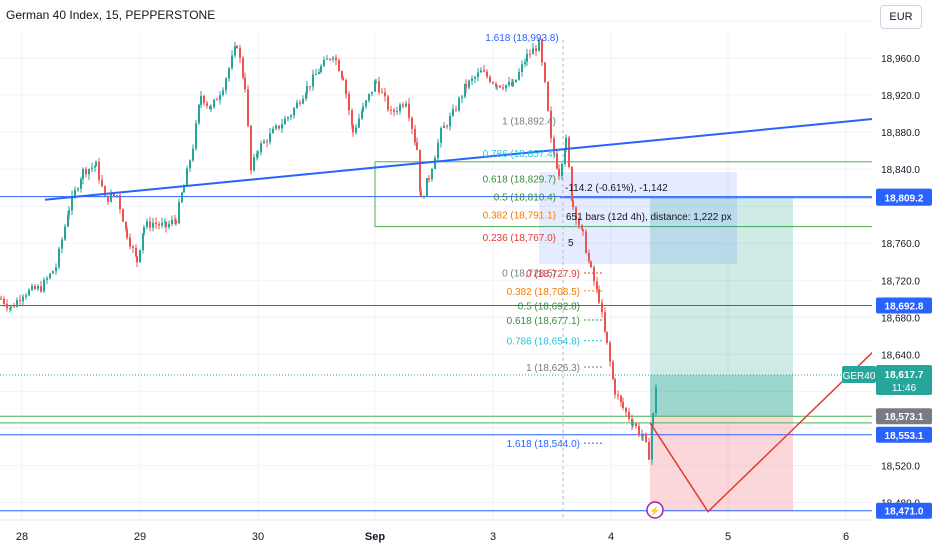 The image size is (932, 555). What do you see at coordinates (900, 355) in the screenshot?
I see `y-tick-label: 18,640.0` at bounding box center [900, 355].